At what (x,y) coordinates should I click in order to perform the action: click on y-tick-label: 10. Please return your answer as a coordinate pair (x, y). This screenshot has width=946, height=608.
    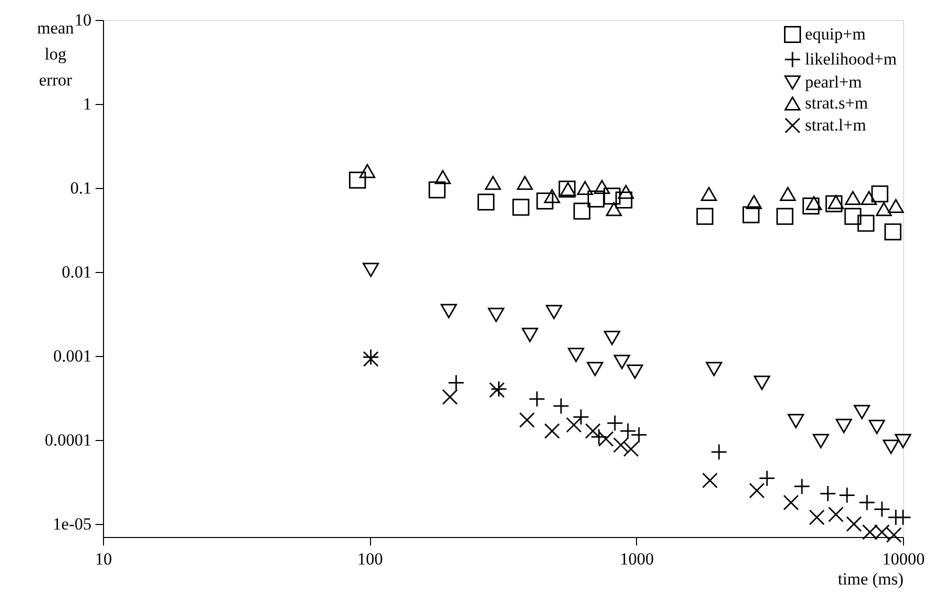
    Looking at the image, I should click on (83, 20).